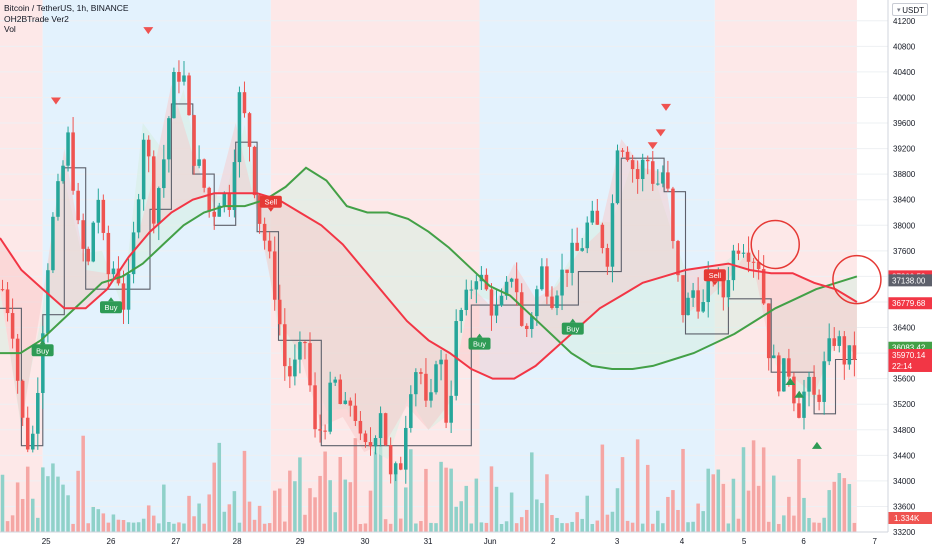 This screenshot has height=550, width=932. I want to click on indicator-title: OH2BTrade Ver2, so click(36, 18).